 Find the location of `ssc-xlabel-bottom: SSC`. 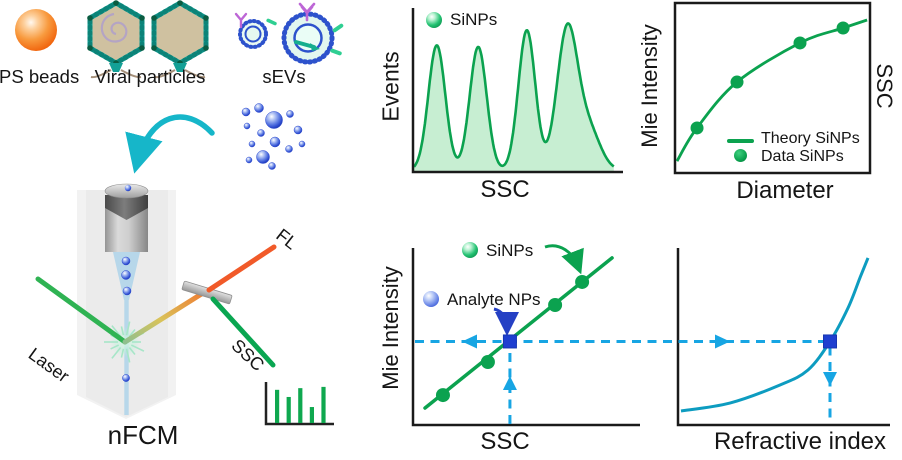

ssc-xlabel-bottom: SSC is located at coordinates (505, 441).